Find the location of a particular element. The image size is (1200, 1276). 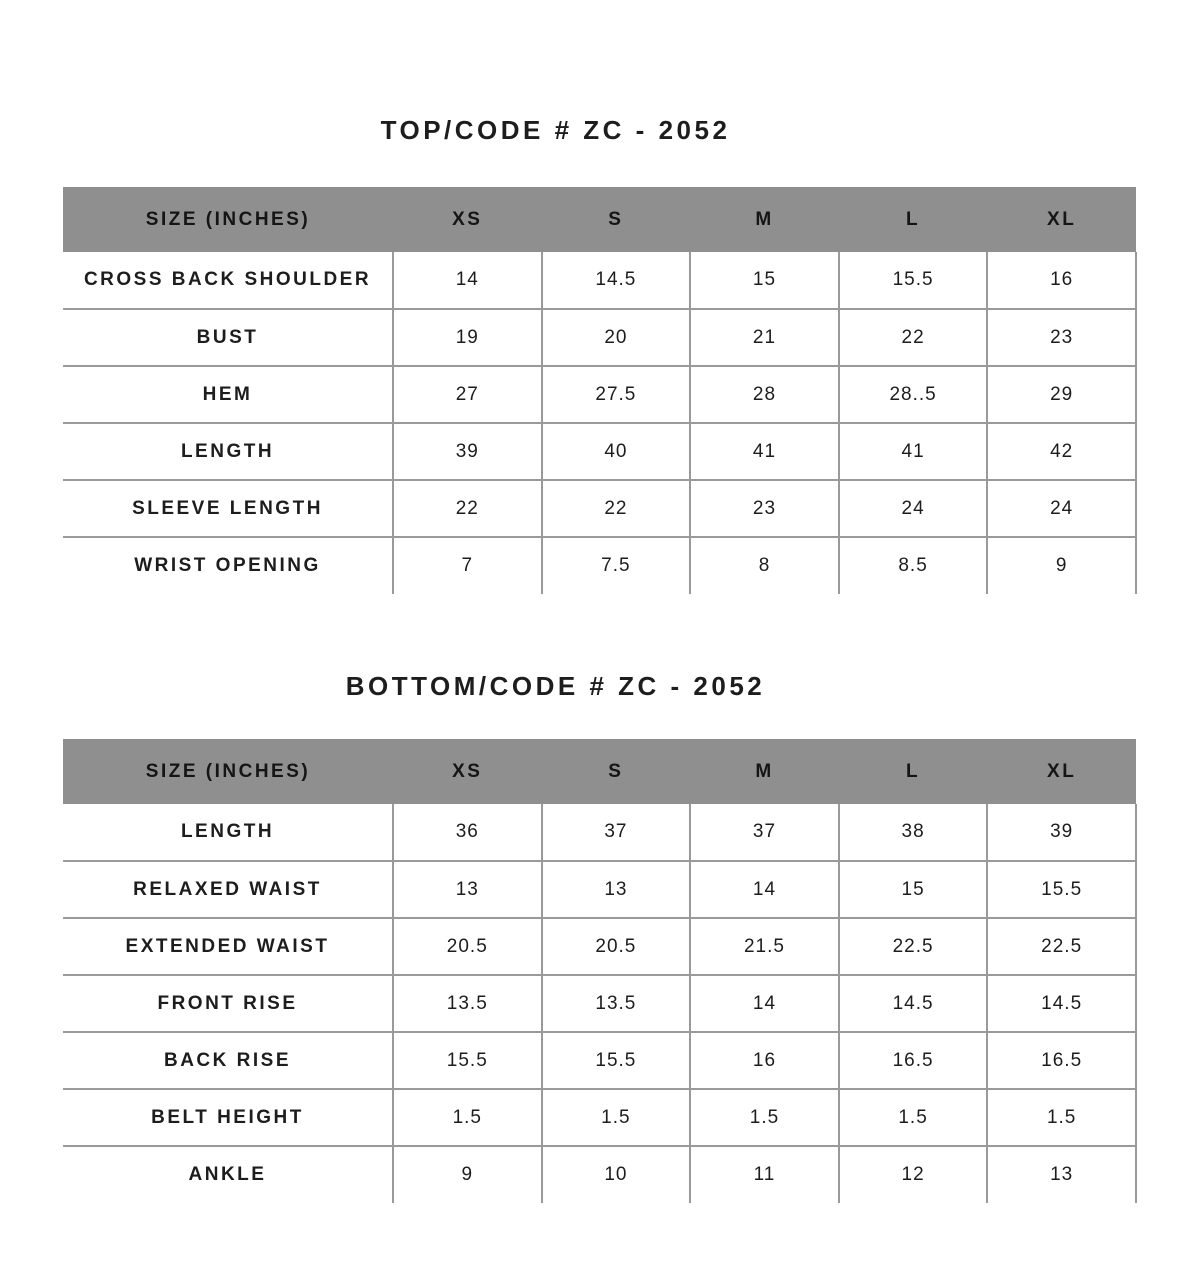

size-value-cell: 12 is located at coordinates (912, 1174).